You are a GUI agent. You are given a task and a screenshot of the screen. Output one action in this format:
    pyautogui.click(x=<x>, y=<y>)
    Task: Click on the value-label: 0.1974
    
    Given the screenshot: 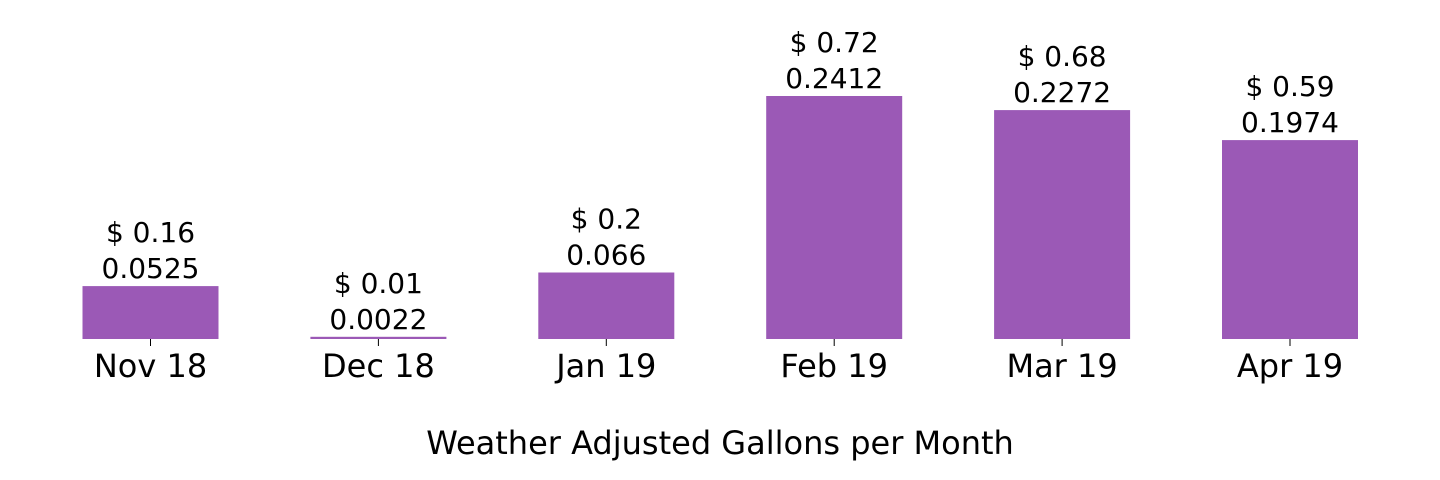 What is the action you would take?
    pyautogui.click(x=1290, y=122)
    